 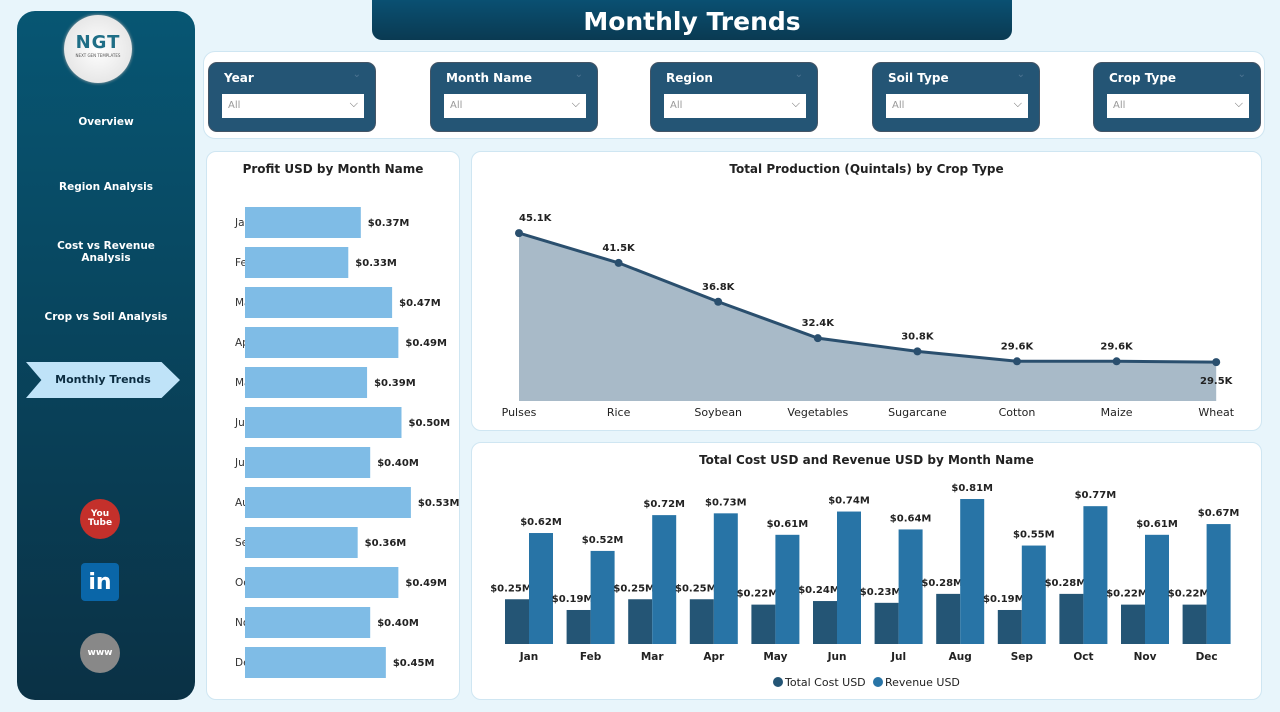 I want to click on data-label: 30.8K, so click(x=918, y=336).